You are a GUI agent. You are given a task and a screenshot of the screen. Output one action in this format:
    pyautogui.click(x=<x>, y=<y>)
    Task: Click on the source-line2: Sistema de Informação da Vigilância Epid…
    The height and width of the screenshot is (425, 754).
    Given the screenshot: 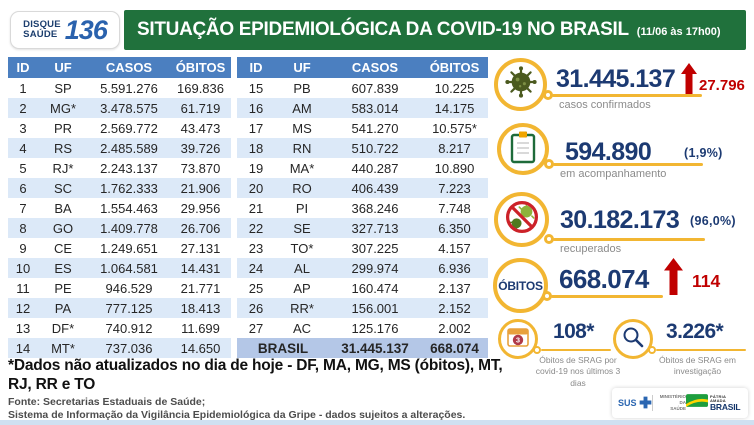 What is the action you would take?
    pyautogui.click(x=237, y=415)
    